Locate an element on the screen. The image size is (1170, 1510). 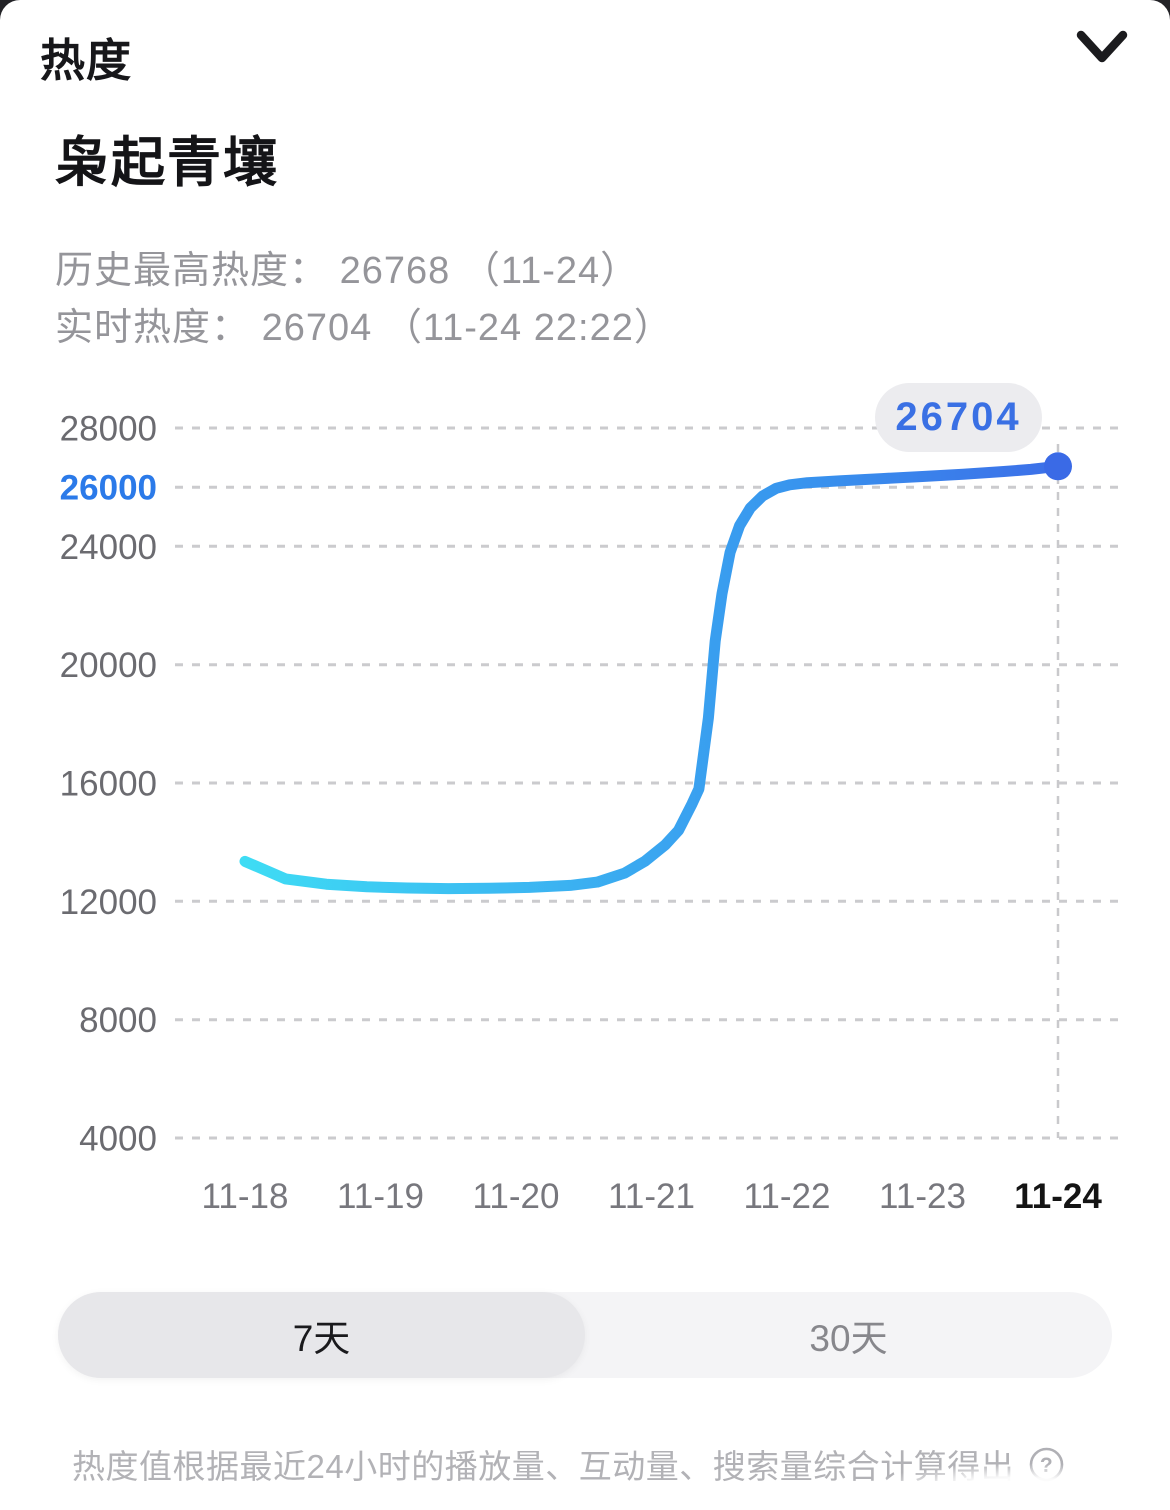
y-axis-tick: 8000 is located at coordinates (118, 1020).